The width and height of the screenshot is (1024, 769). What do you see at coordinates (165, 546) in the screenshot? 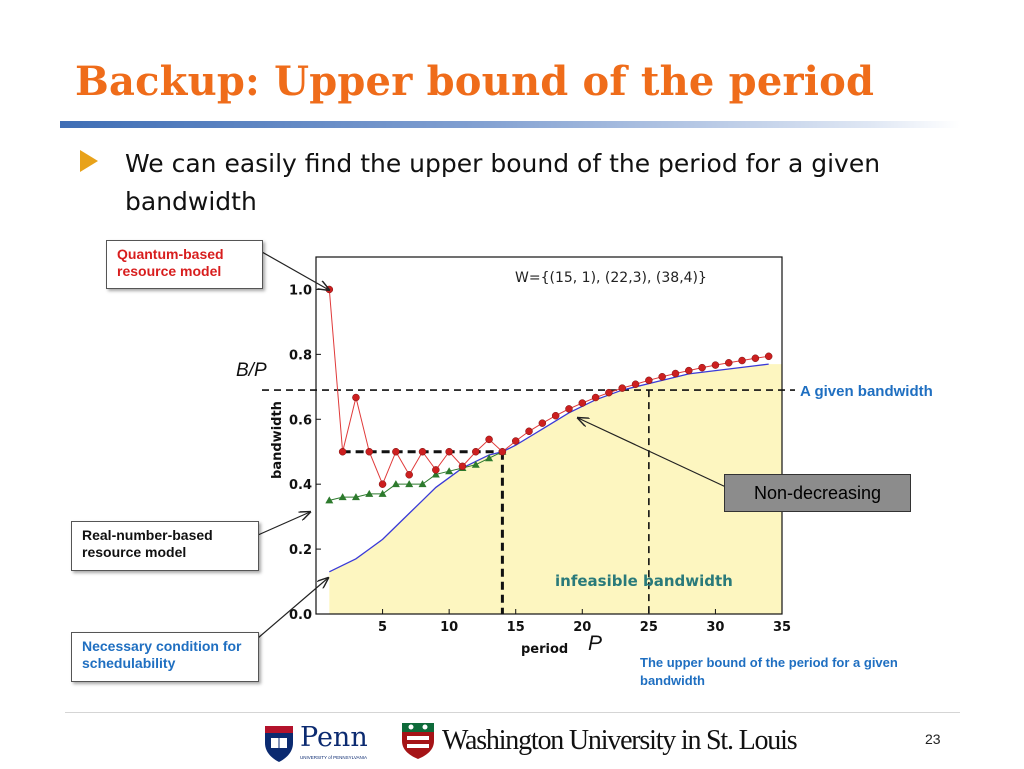
I see `real-model-callout: Real-number-based resource model` at bounding box center [165, 546].